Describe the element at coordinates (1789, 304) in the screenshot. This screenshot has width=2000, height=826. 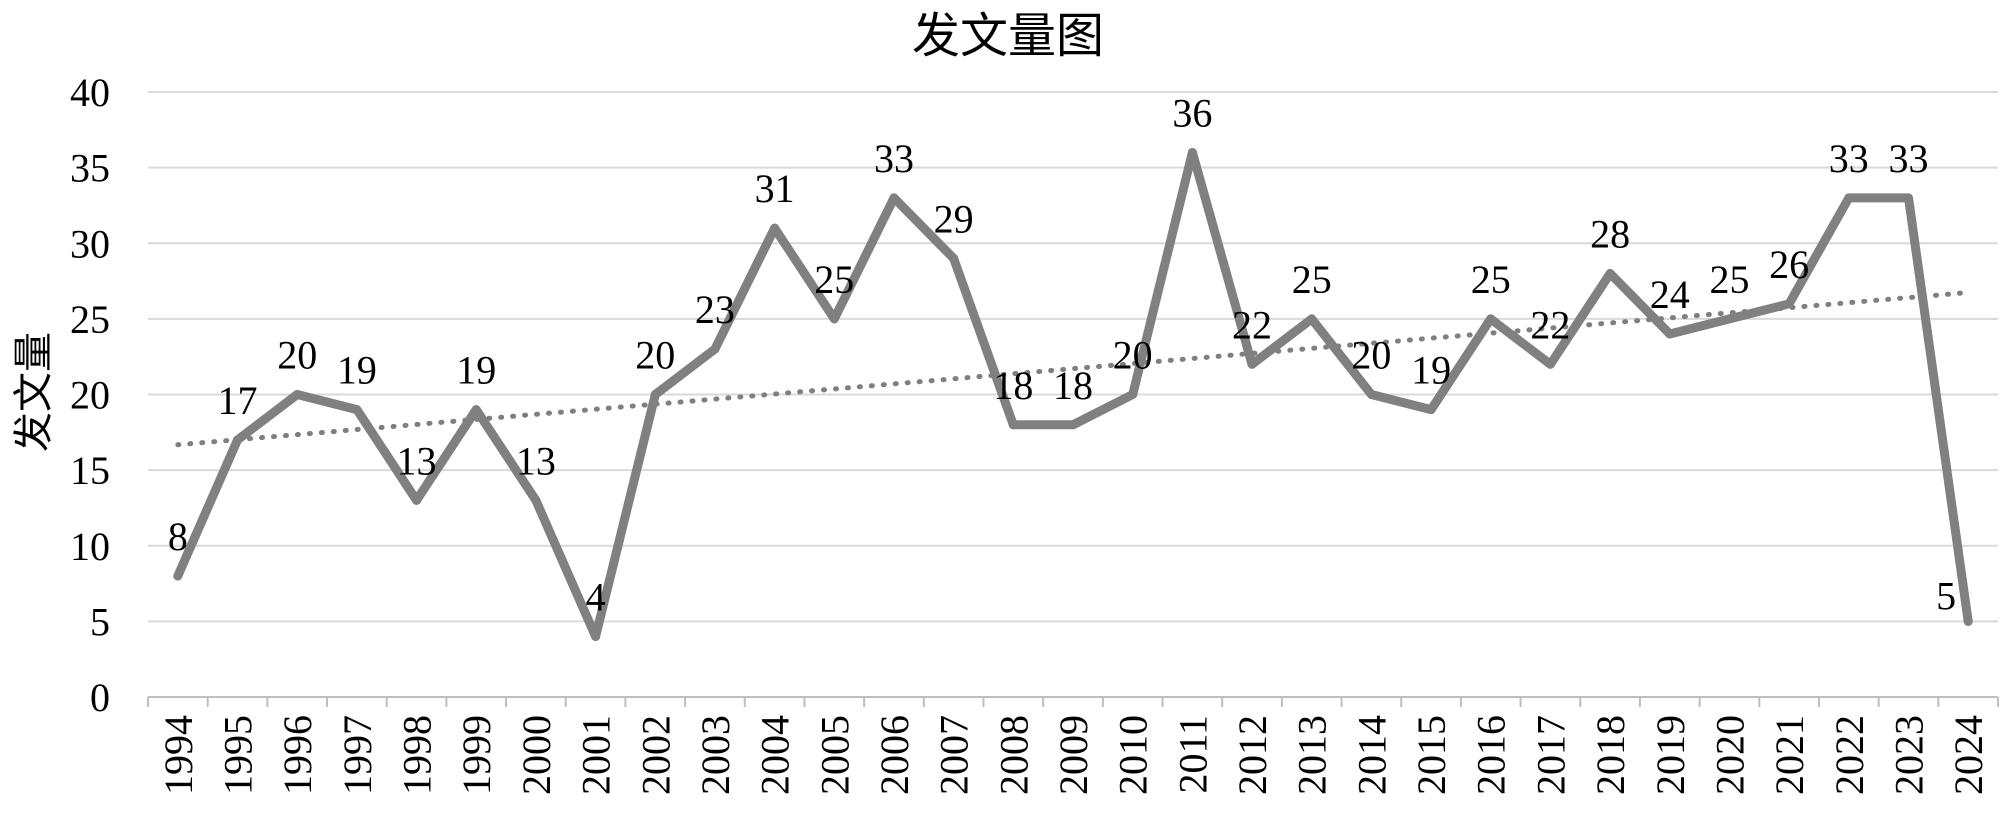
I see `data-point-2021` at that location.